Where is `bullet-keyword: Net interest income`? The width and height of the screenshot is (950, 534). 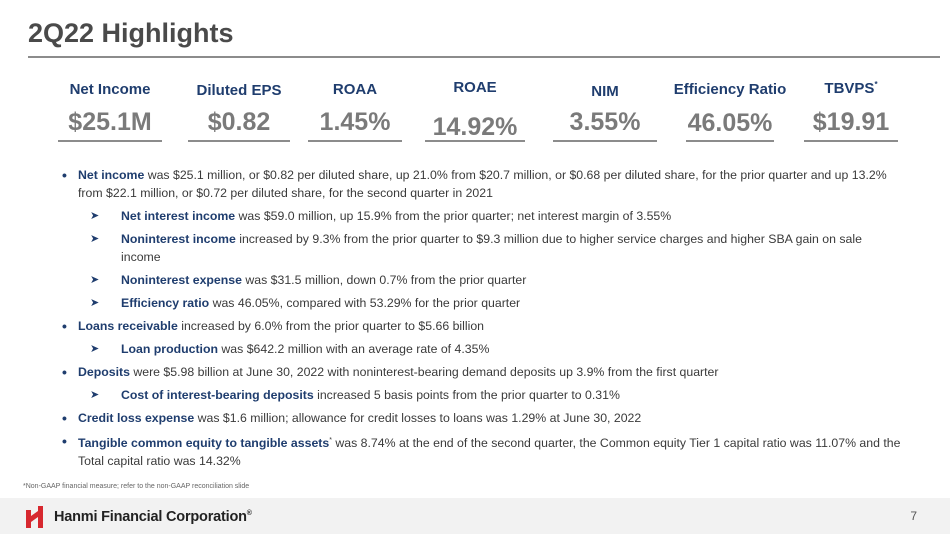
bullet-keyword: Net interest income is located at coordinates (178, 216).